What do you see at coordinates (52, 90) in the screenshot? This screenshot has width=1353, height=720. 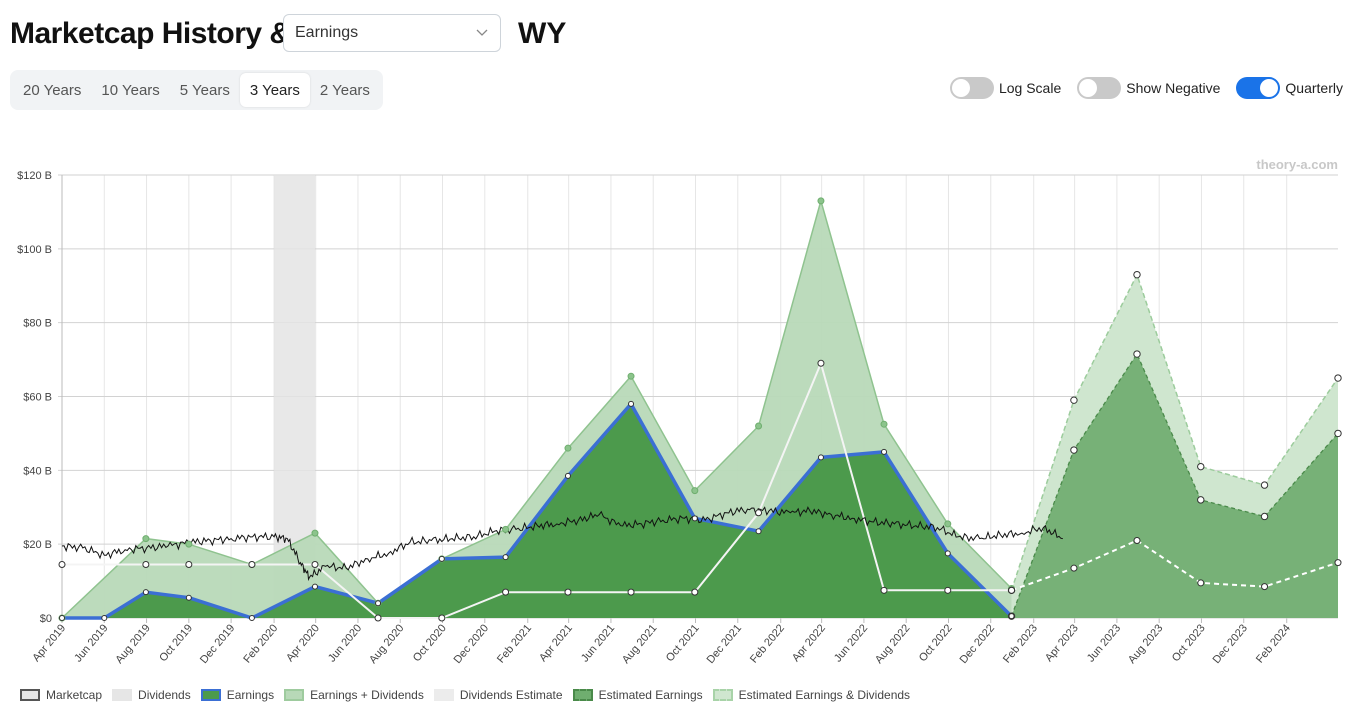 I see `range-button-20-years: 20 Years` at bounding box center [52, 90].